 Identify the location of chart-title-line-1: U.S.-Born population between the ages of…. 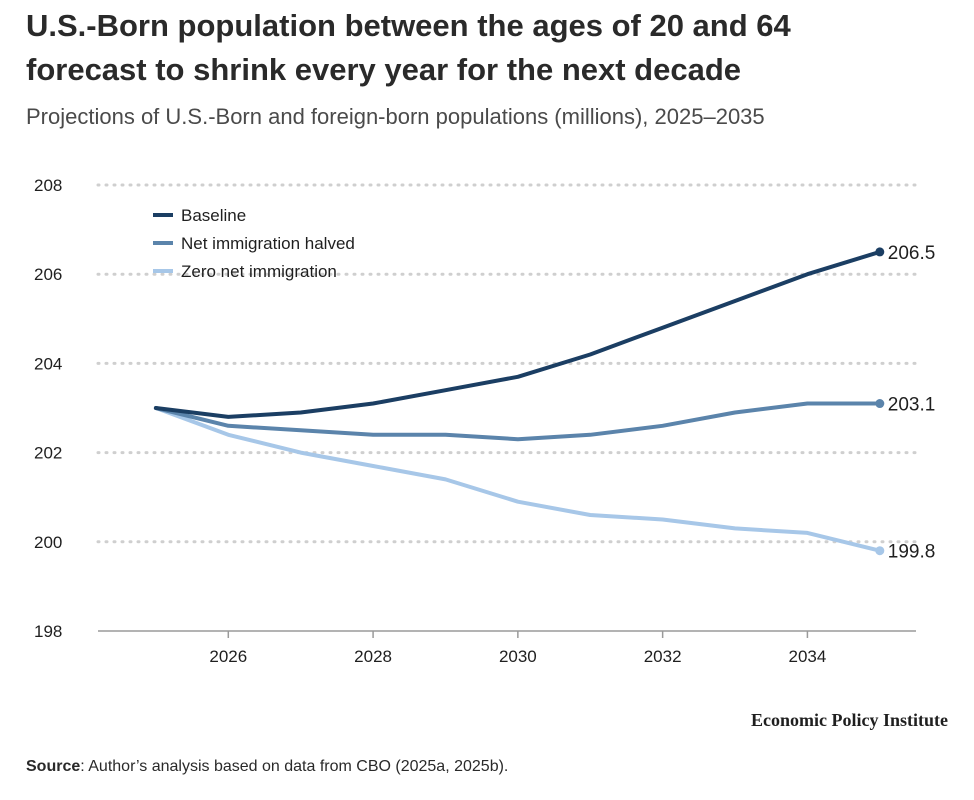
(408, 25).